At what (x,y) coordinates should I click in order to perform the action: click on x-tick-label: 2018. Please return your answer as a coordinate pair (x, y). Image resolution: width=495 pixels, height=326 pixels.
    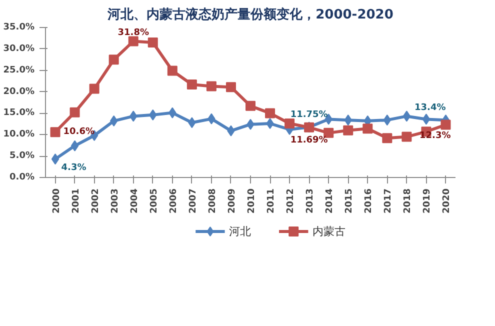
    Looking at the image, I should click on (408, 201).